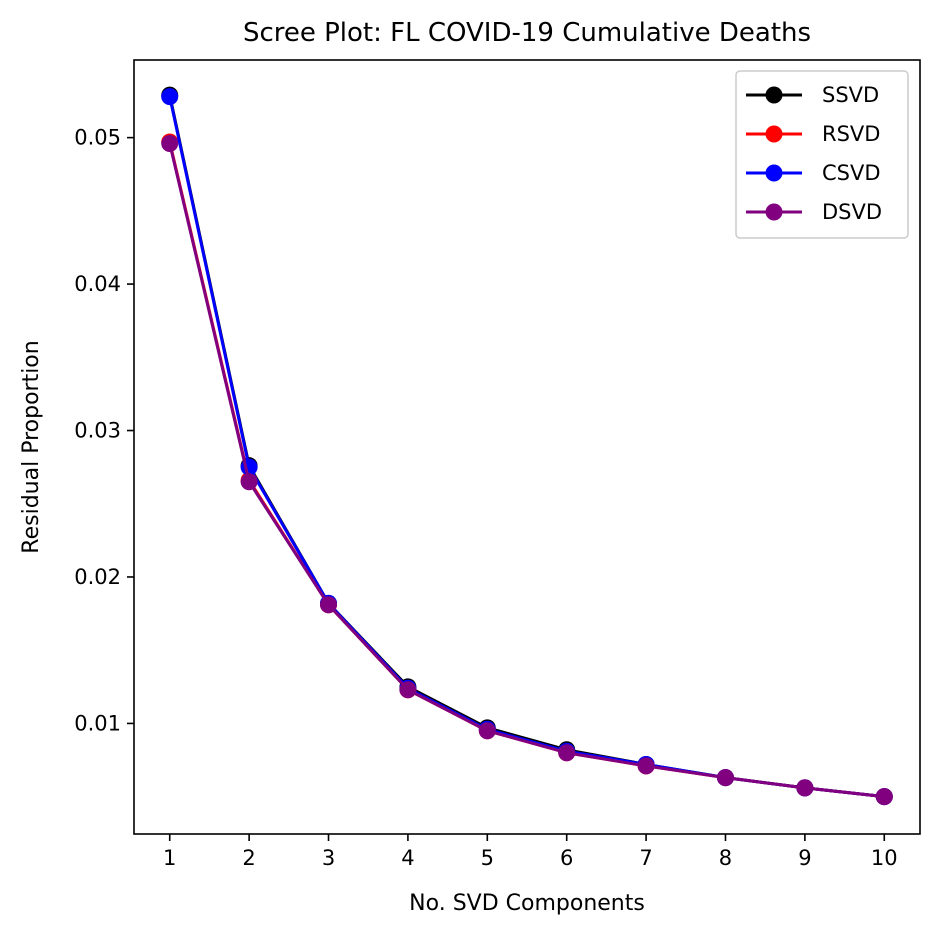  What do you see at coordinates (814, 212) in the screenshot?
I see `legend-entry-dsvd: DSVD` at bounding box center [814, 212].